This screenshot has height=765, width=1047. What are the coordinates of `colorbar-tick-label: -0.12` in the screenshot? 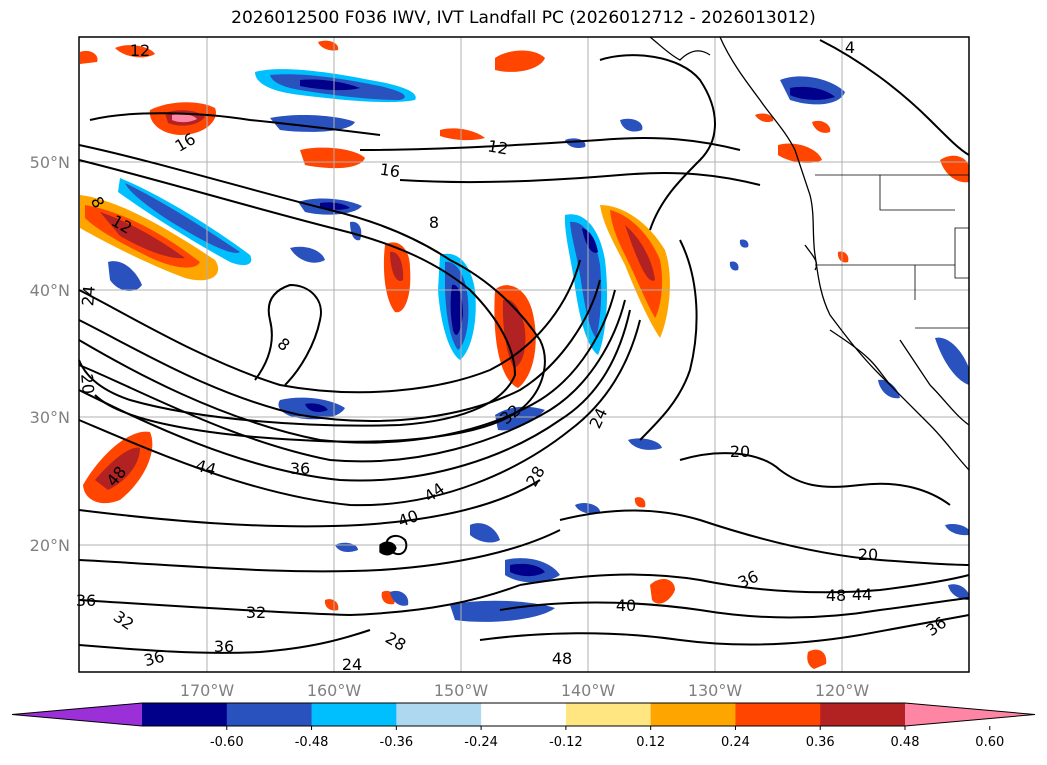 It's located at (566, 742).